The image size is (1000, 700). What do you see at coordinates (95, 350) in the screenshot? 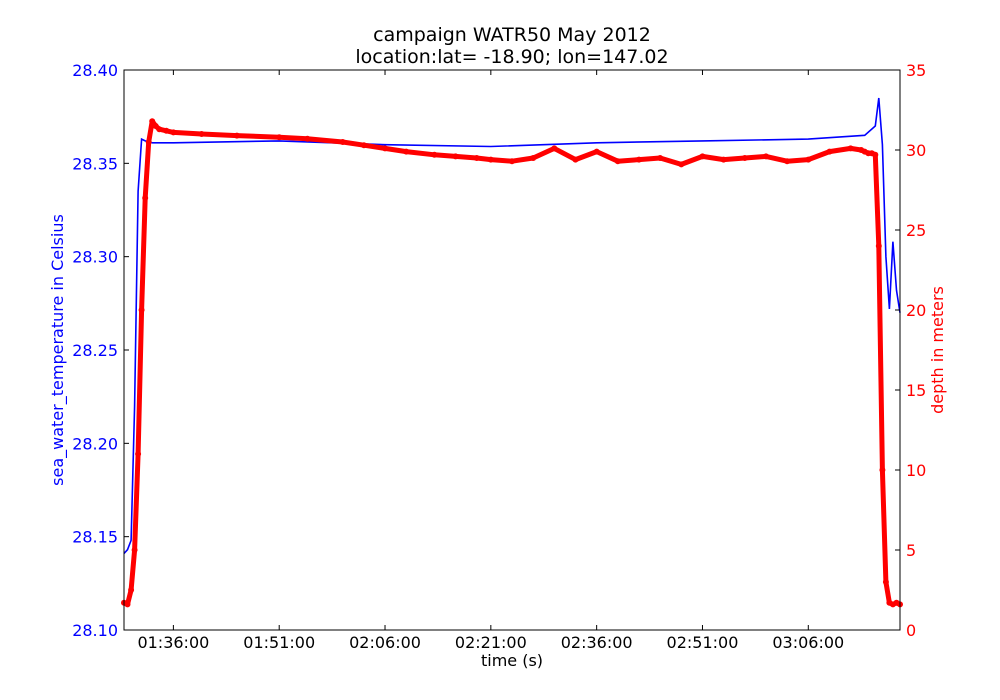
I see `y-left-tick-label: 28.25` at bounding box center [95, 350].